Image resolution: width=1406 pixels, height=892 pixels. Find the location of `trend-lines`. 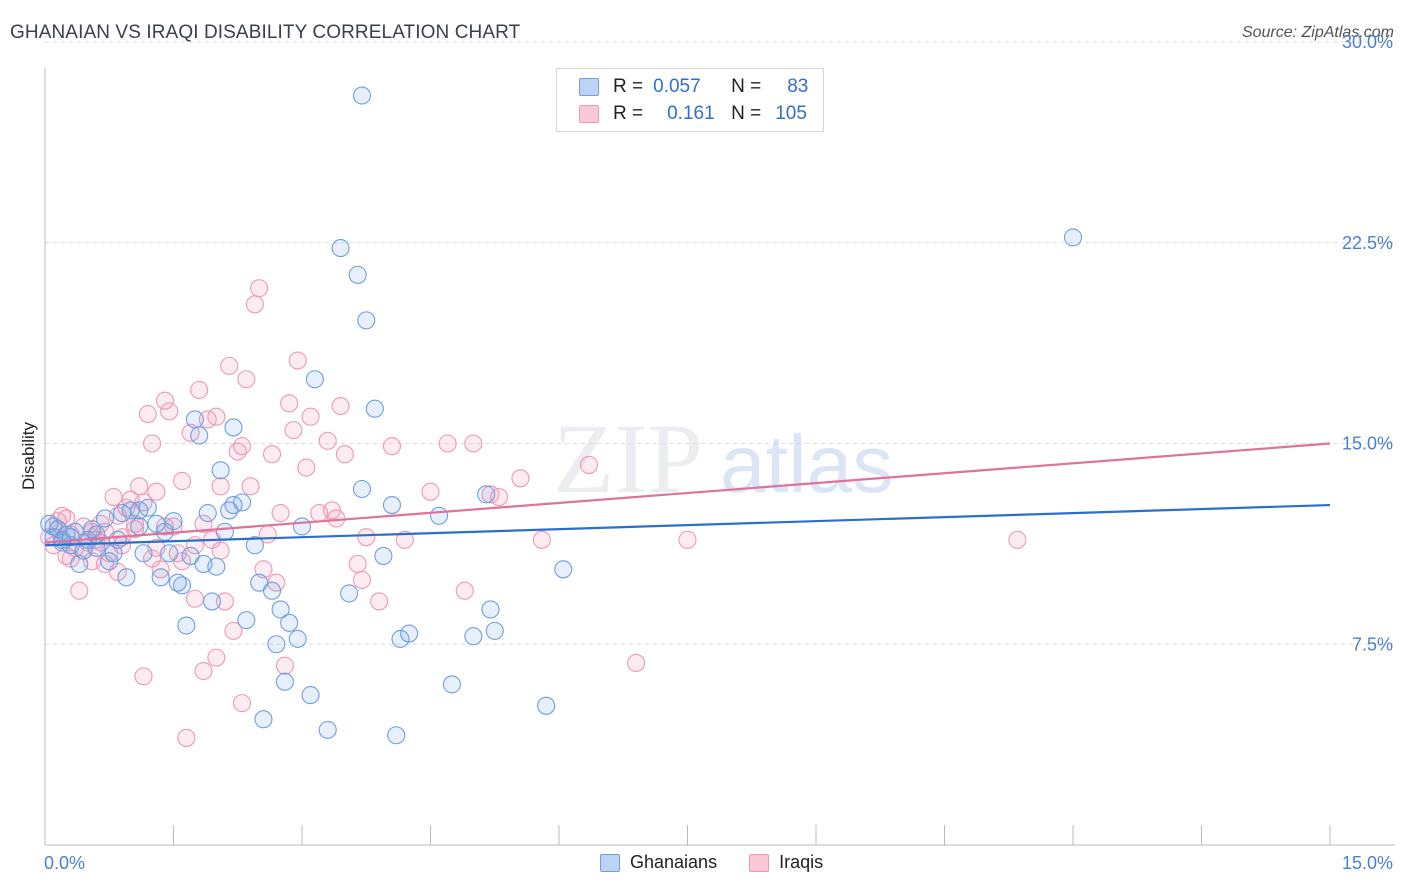

trend-lines is located at coordinates (687, 494).